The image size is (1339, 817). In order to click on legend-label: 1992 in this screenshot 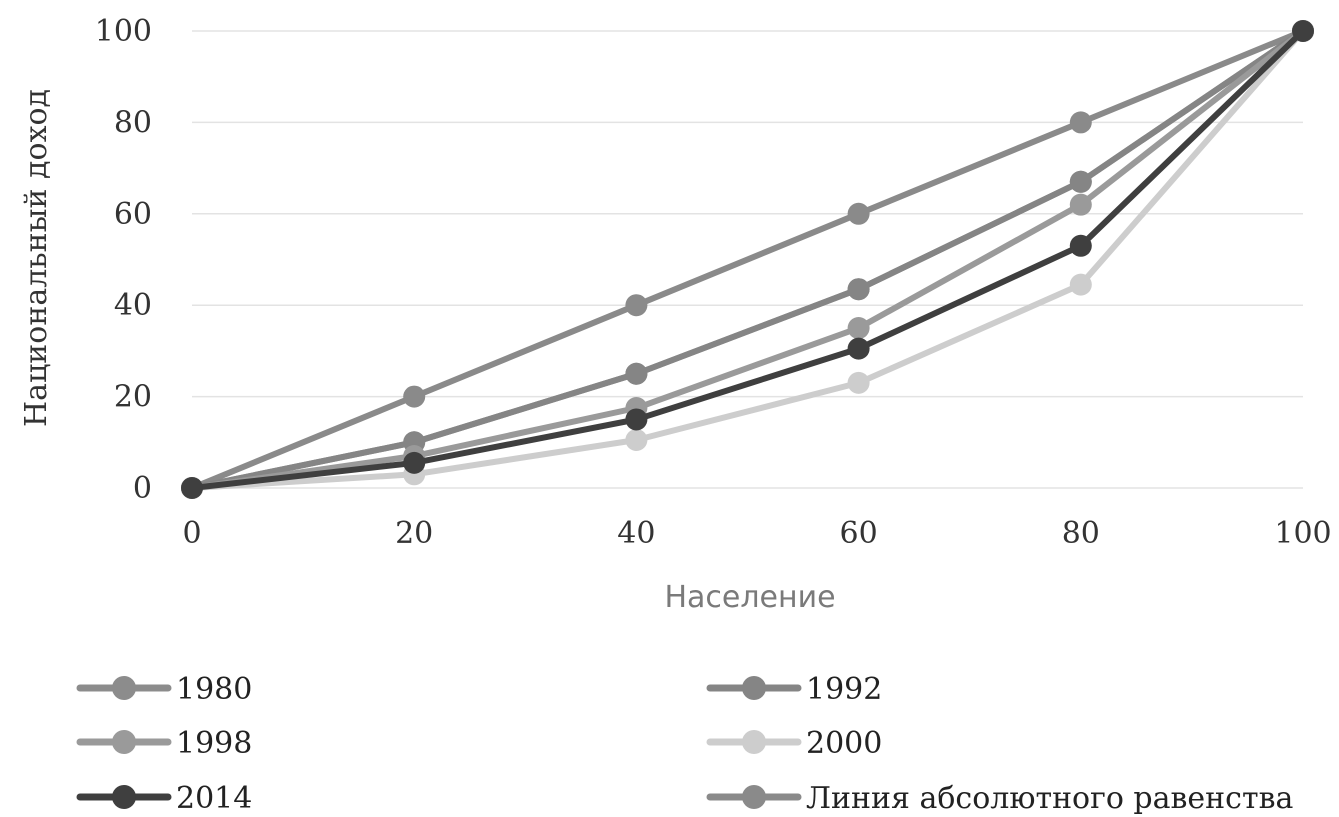, I will do `click(844, 689)`.